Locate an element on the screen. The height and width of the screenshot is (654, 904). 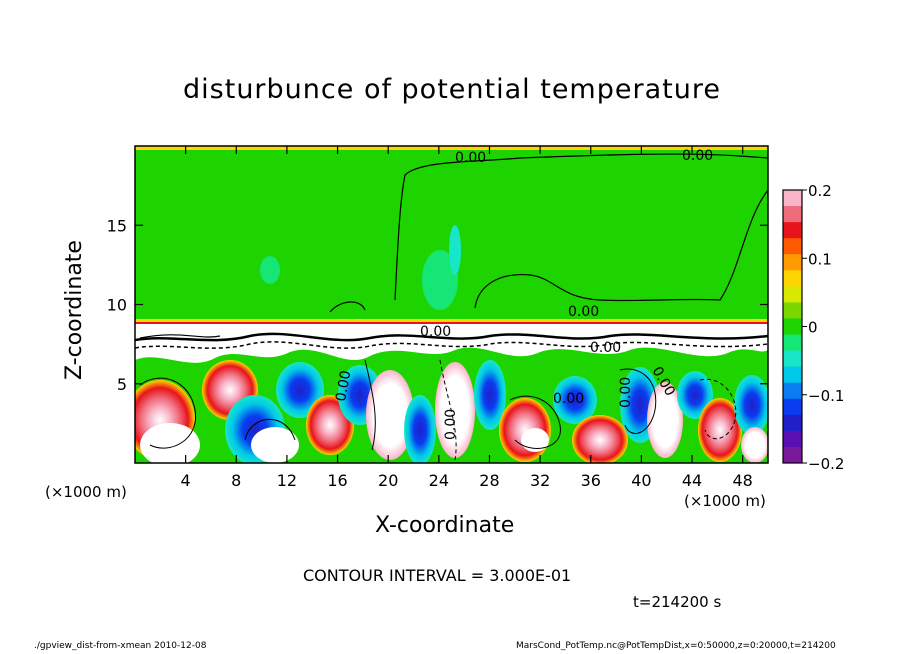
colorbar-tick-label: −0.1 is located at coordinates (826, 396).